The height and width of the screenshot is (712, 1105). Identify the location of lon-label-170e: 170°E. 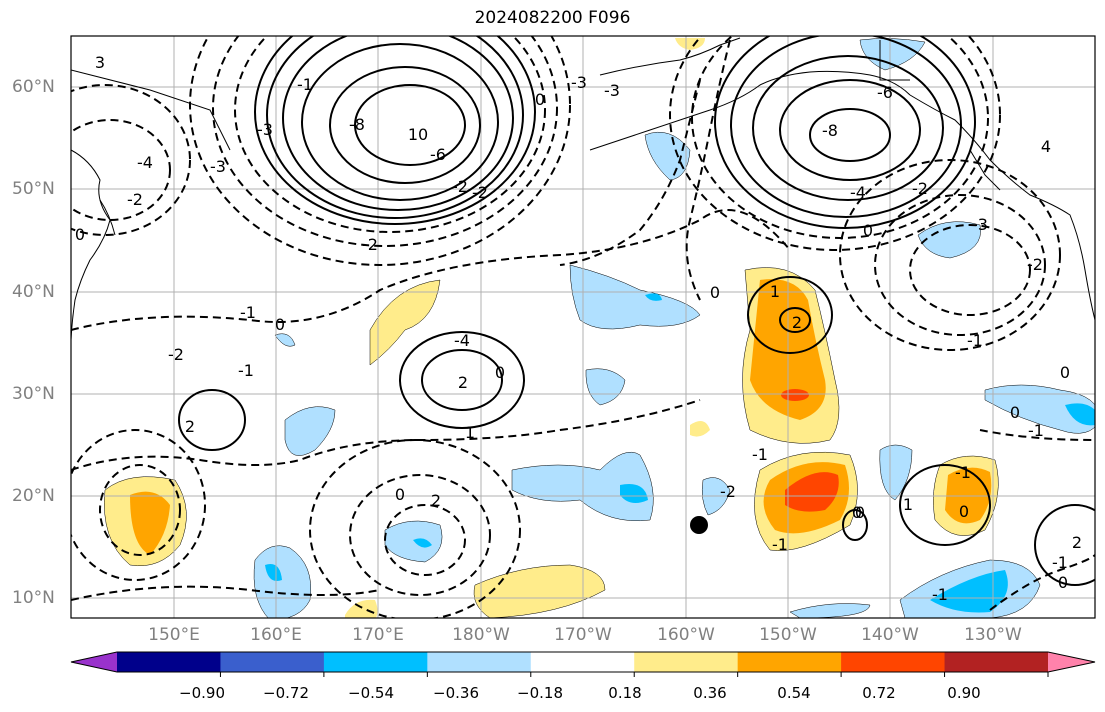
(378, 635).